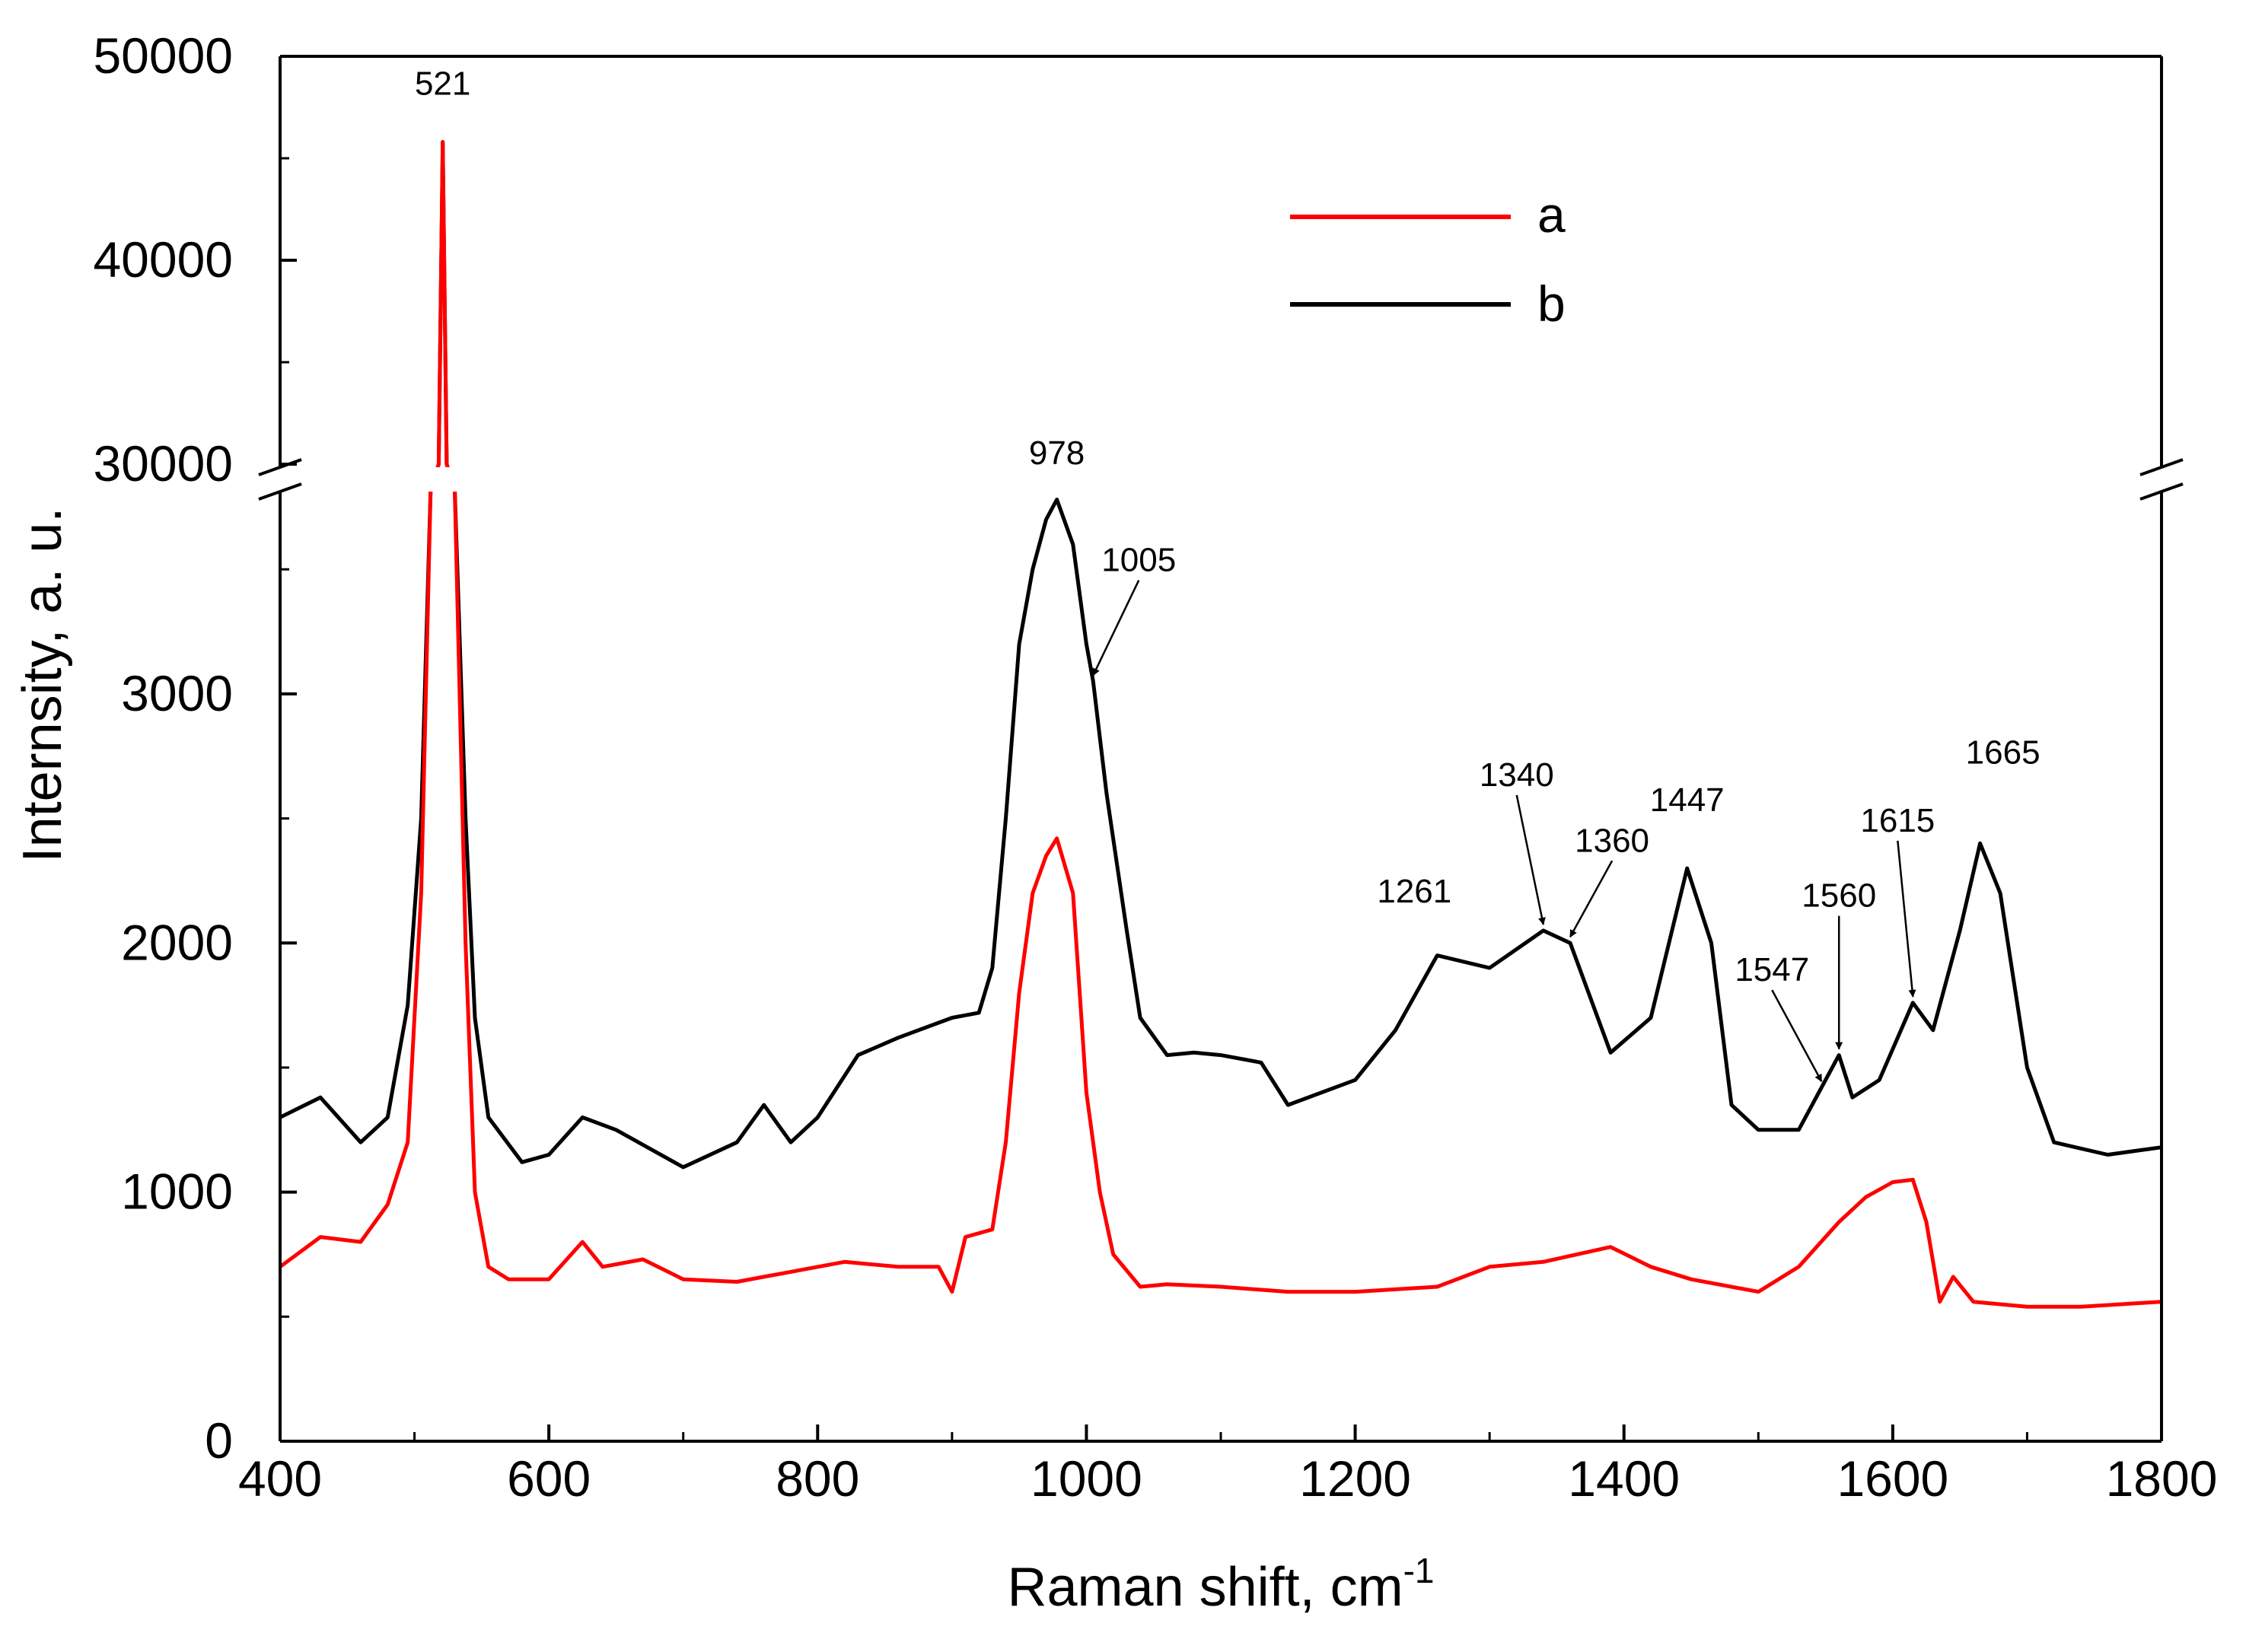  I want to click on y-axis-title: Internsity, a. u., so click(42, 685).